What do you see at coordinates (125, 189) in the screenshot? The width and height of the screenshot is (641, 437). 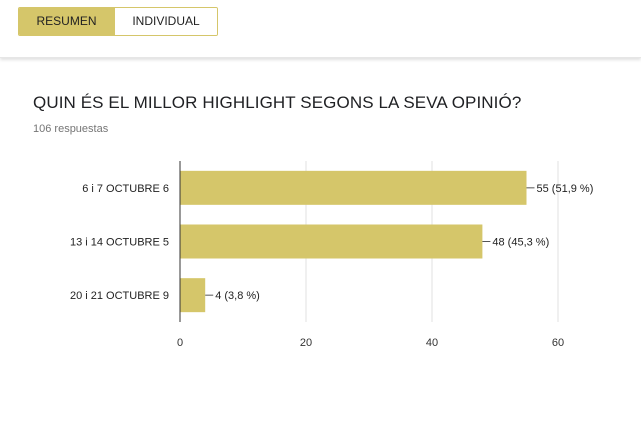 I see `category-label: 6 i 7 OCTUBRE 6` at bounding box center [125, 189].